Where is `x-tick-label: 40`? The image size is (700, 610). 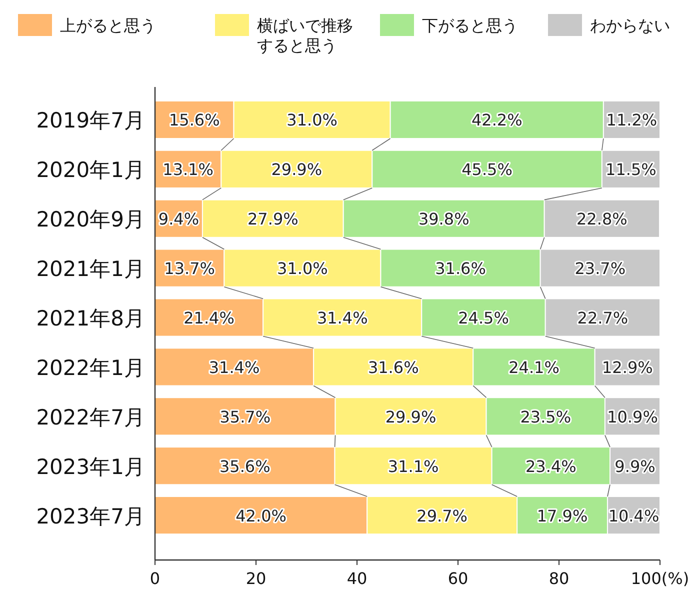 x-tick-label: 40 is located at coordinates (357, 578).